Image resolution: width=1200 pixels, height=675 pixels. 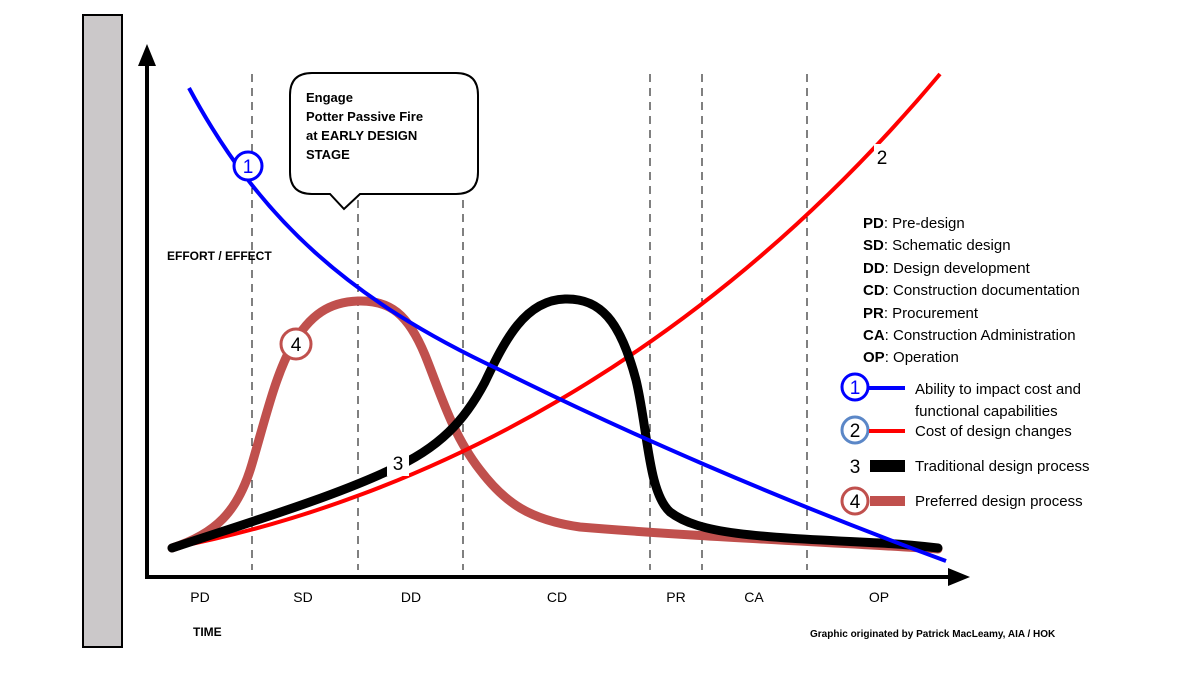 What do you see at coordinates (207, 632) in the screenshot?
I see `x-axis-label: TIME` at bounding box center [207, 632].